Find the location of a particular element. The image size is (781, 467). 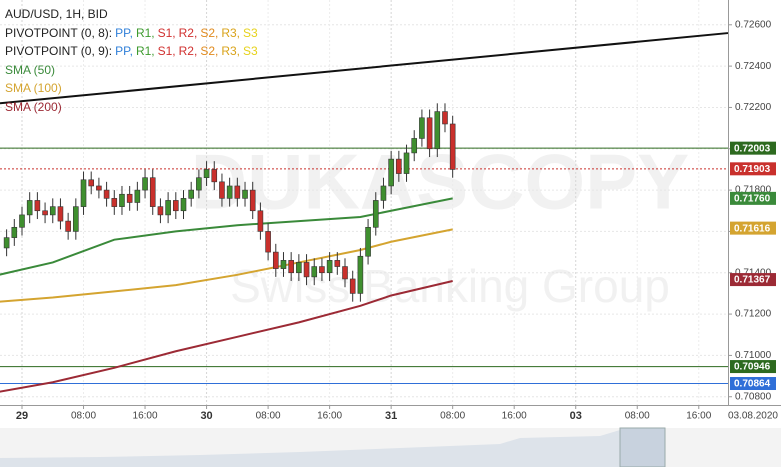

y-tick-label: 0.72200 is located at coordinates (753, 107).